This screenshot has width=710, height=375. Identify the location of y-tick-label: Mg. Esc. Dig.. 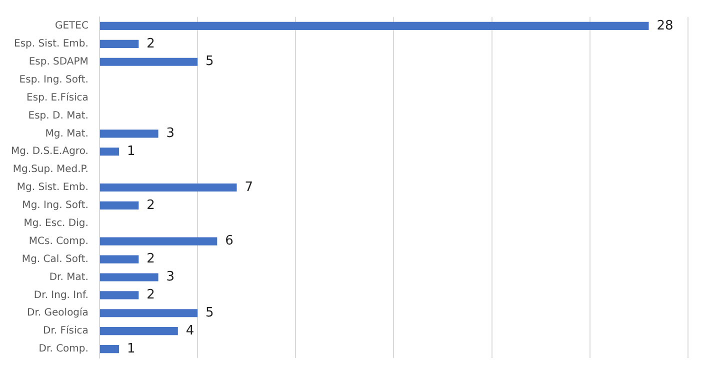
(56, 223).